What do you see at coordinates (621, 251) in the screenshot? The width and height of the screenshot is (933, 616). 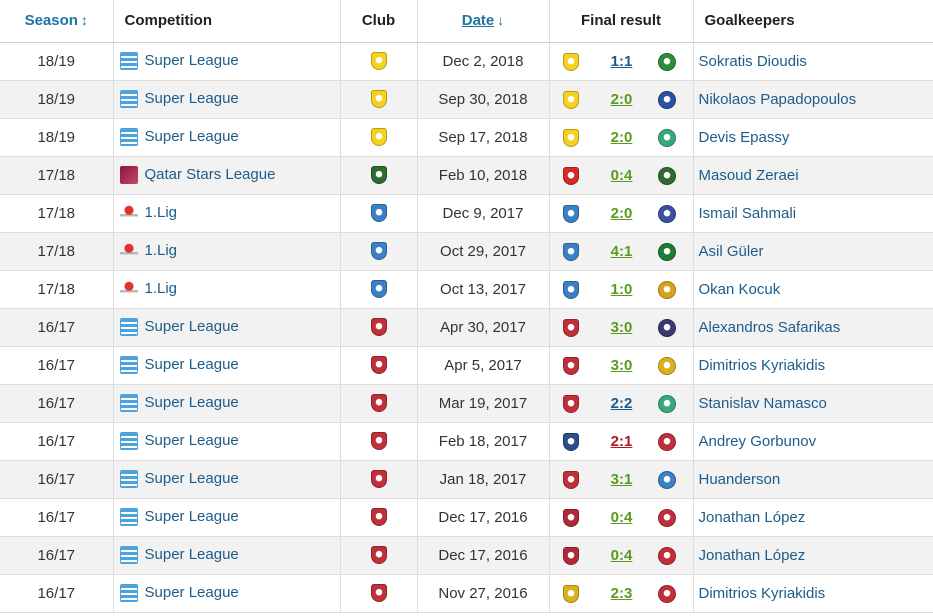 I see `match-result-link: 4:1` at bounding box center [621, 251].